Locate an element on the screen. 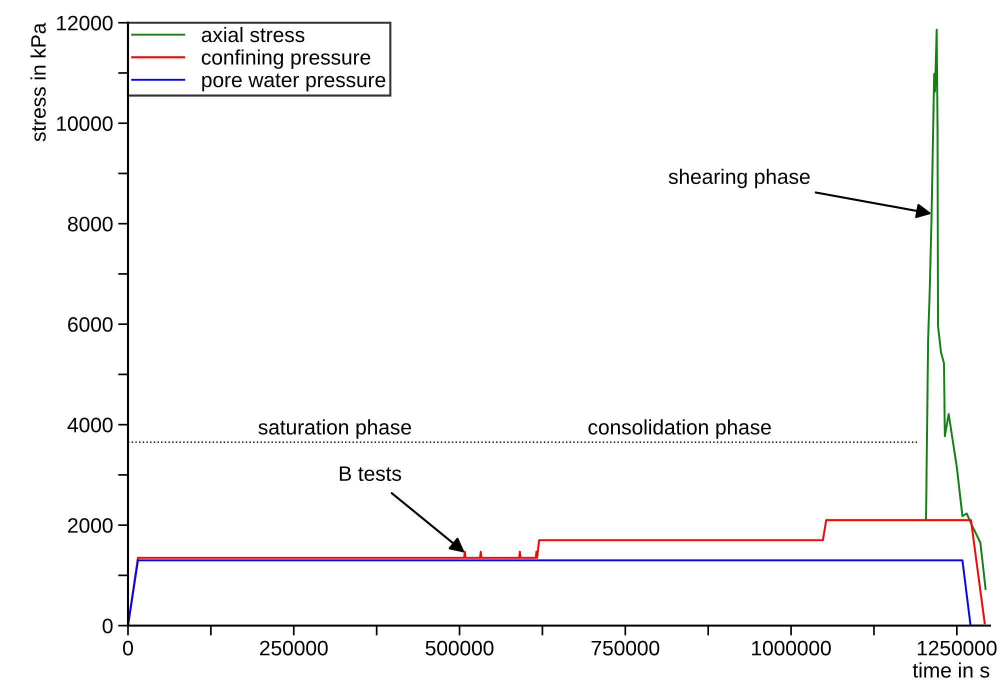  legend-label: axial stress is located at coordinates (253, 34).